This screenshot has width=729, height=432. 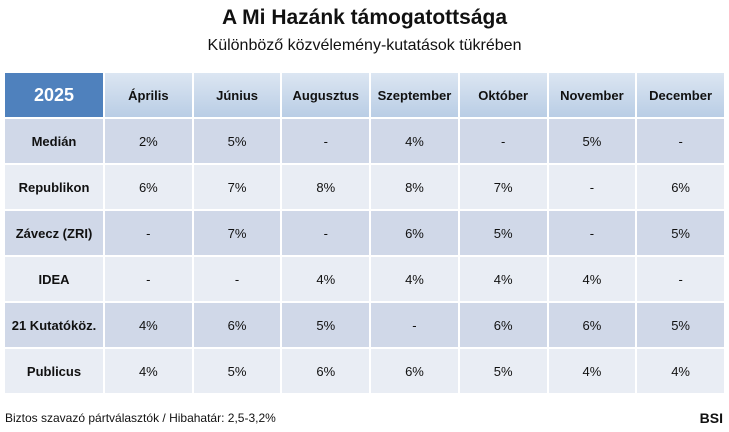 I want to click on table-row: IDEA - -4% 4% 4% 4% -, so click(x=364, y=279).